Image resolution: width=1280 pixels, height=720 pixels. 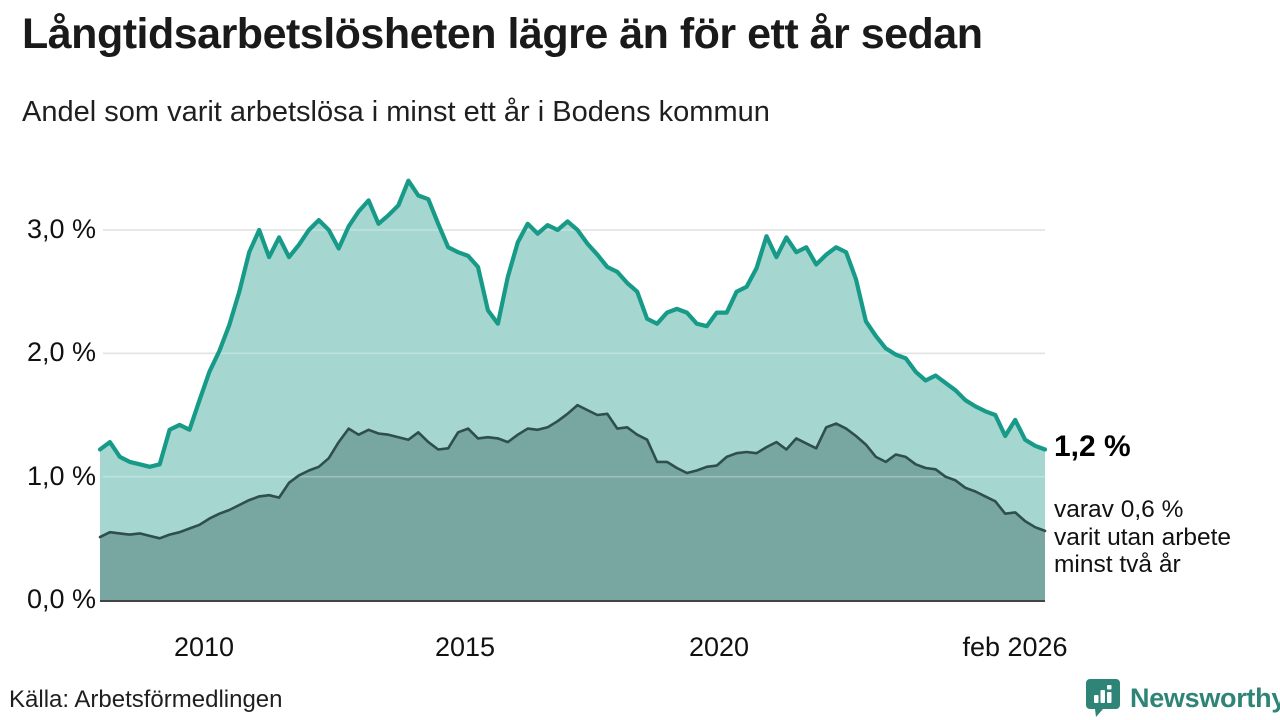 I want to click on logo-exclamation-dot, so click(x=1109, y=687).